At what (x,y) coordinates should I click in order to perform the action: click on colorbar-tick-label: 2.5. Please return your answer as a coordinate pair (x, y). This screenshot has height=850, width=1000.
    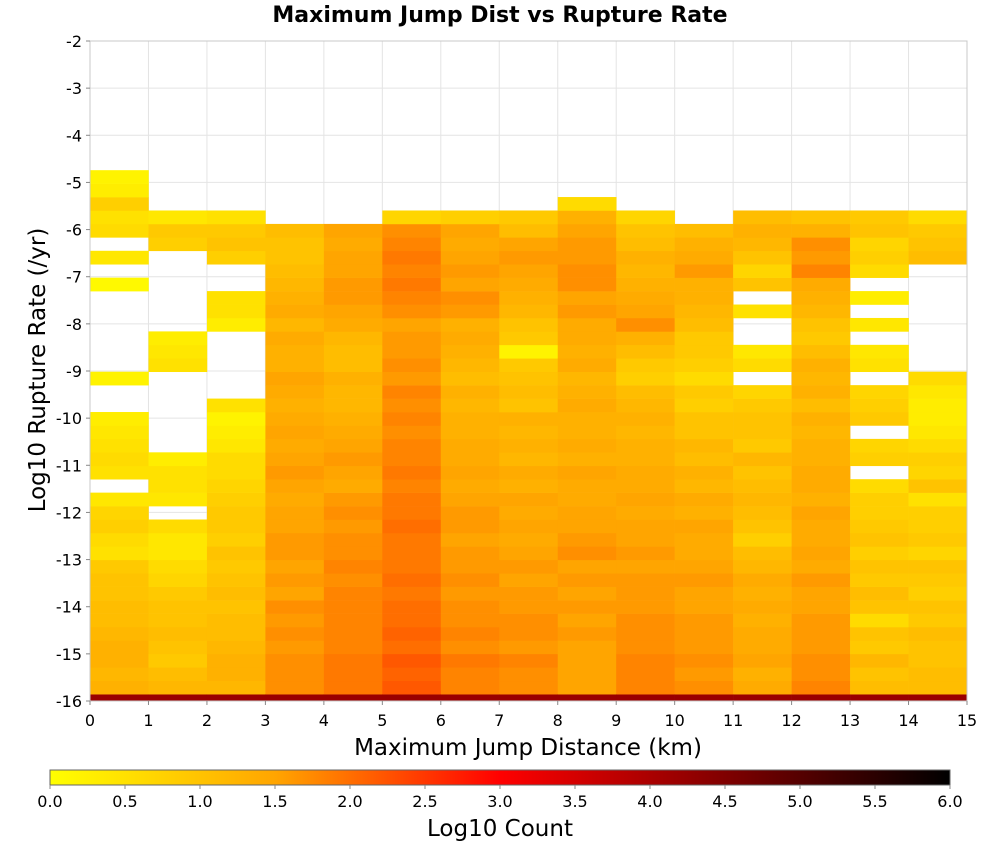
    Looking at the image, I should click on (424, 801).